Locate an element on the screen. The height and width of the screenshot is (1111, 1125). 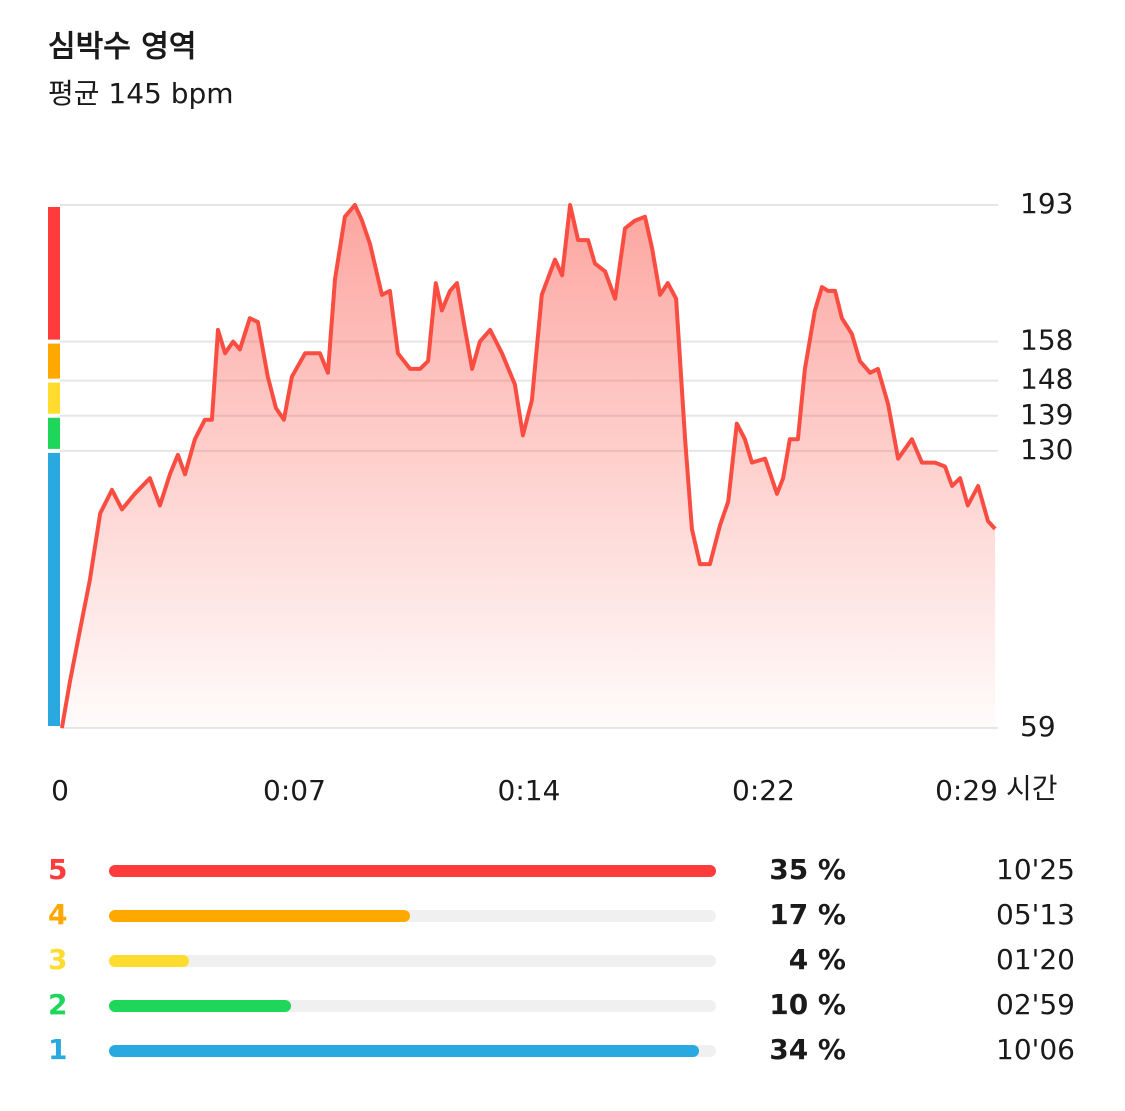
x-axis-label: 시간 is located at coordinates (1032, 788).